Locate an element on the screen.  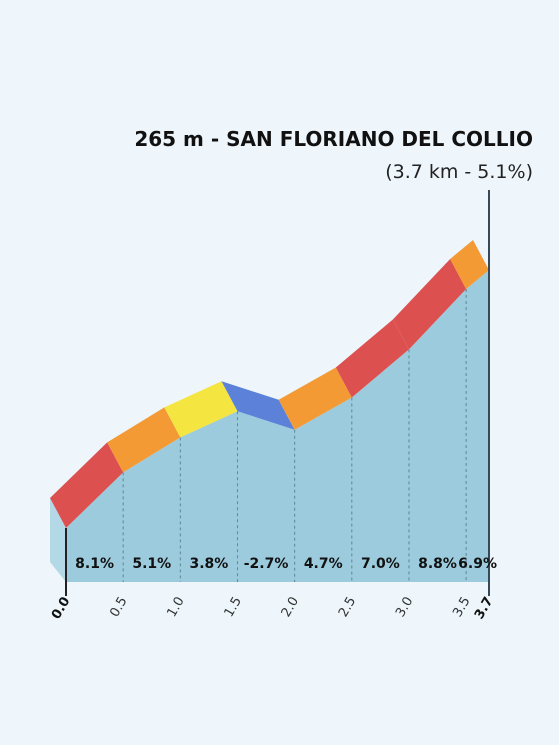
x-tick-labels: 0.0 0.5 1.0 1.5 2.0 2.5 3.0 3.53.7 is located at coordinates (273, 608).